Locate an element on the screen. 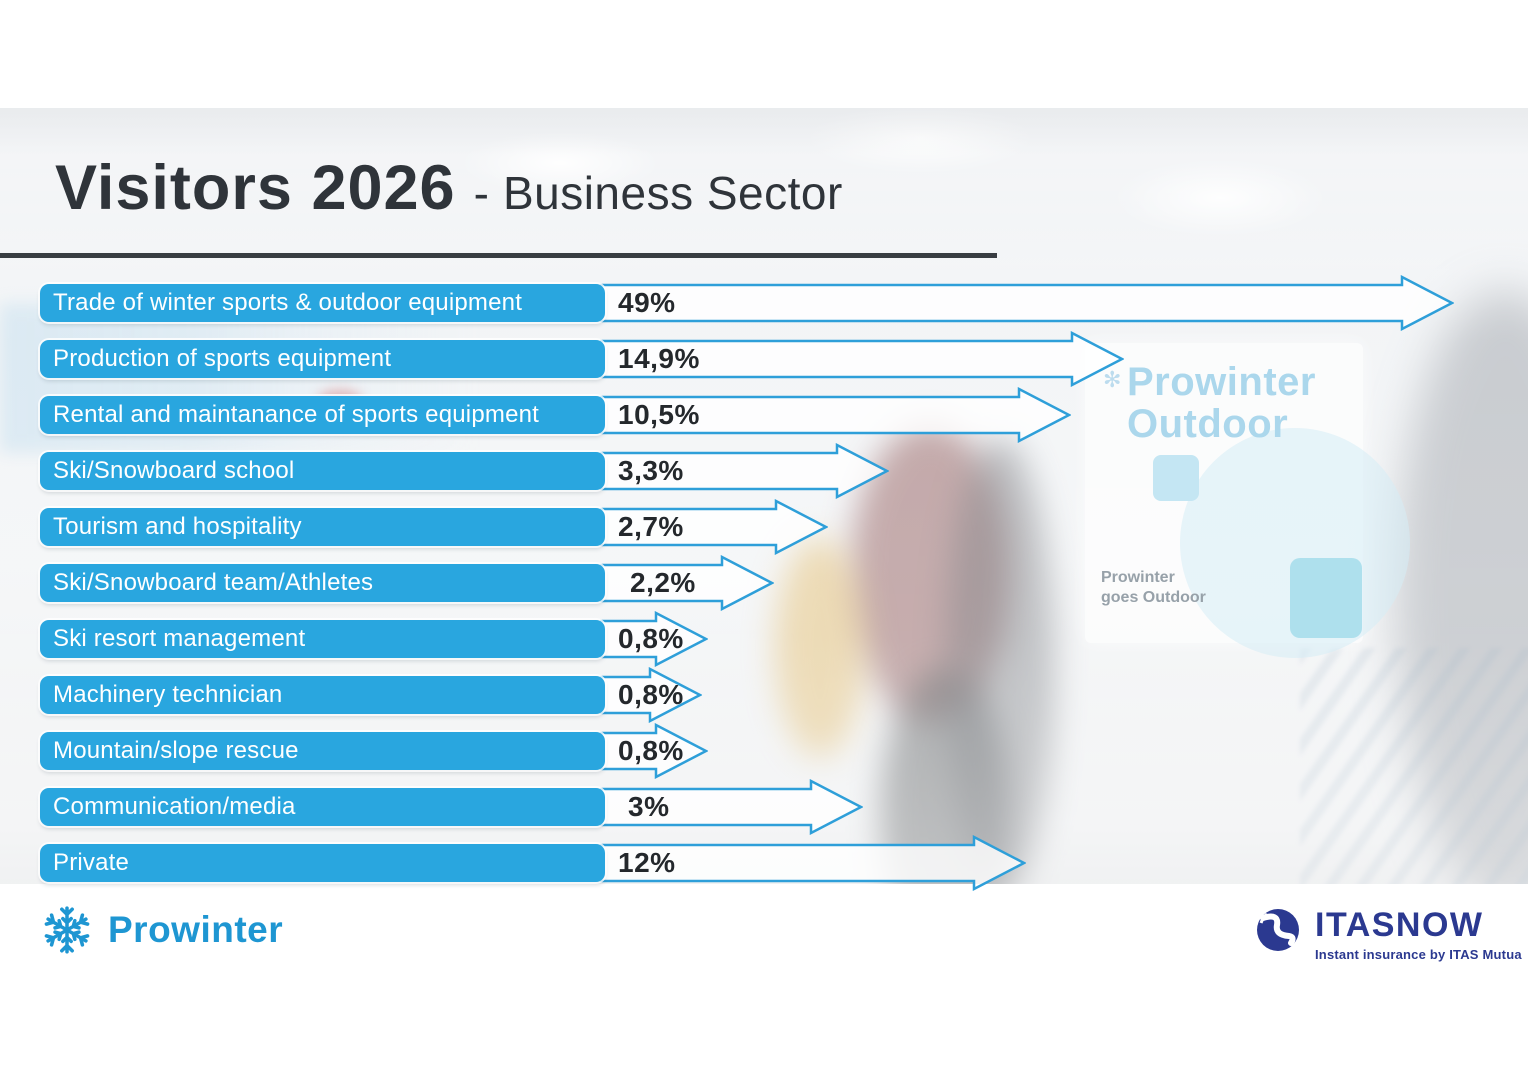 The height and width of the screenshot is (1080, 1528). category-label: Production of sports equipment is located at coordinates (322, 359).